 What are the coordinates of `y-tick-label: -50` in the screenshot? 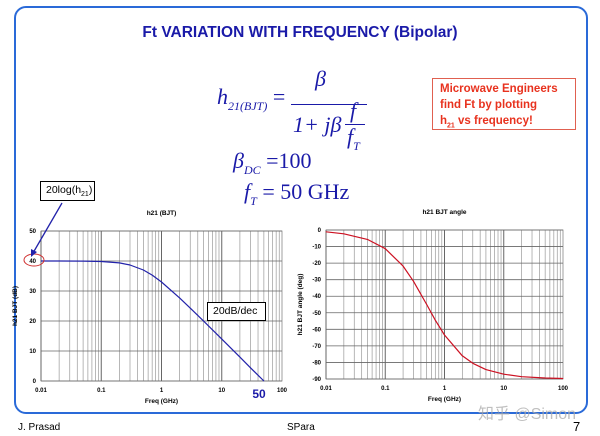 It's located at (316, 314).